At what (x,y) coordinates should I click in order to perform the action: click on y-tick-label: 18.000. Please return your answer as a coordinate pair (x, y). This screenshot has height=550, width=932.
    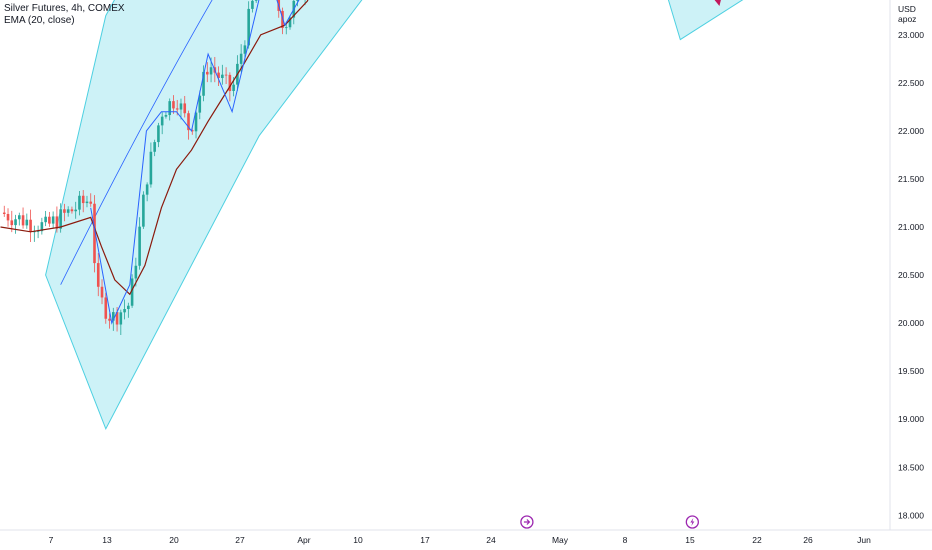
    Looking at the image, I should click on (911, 515).